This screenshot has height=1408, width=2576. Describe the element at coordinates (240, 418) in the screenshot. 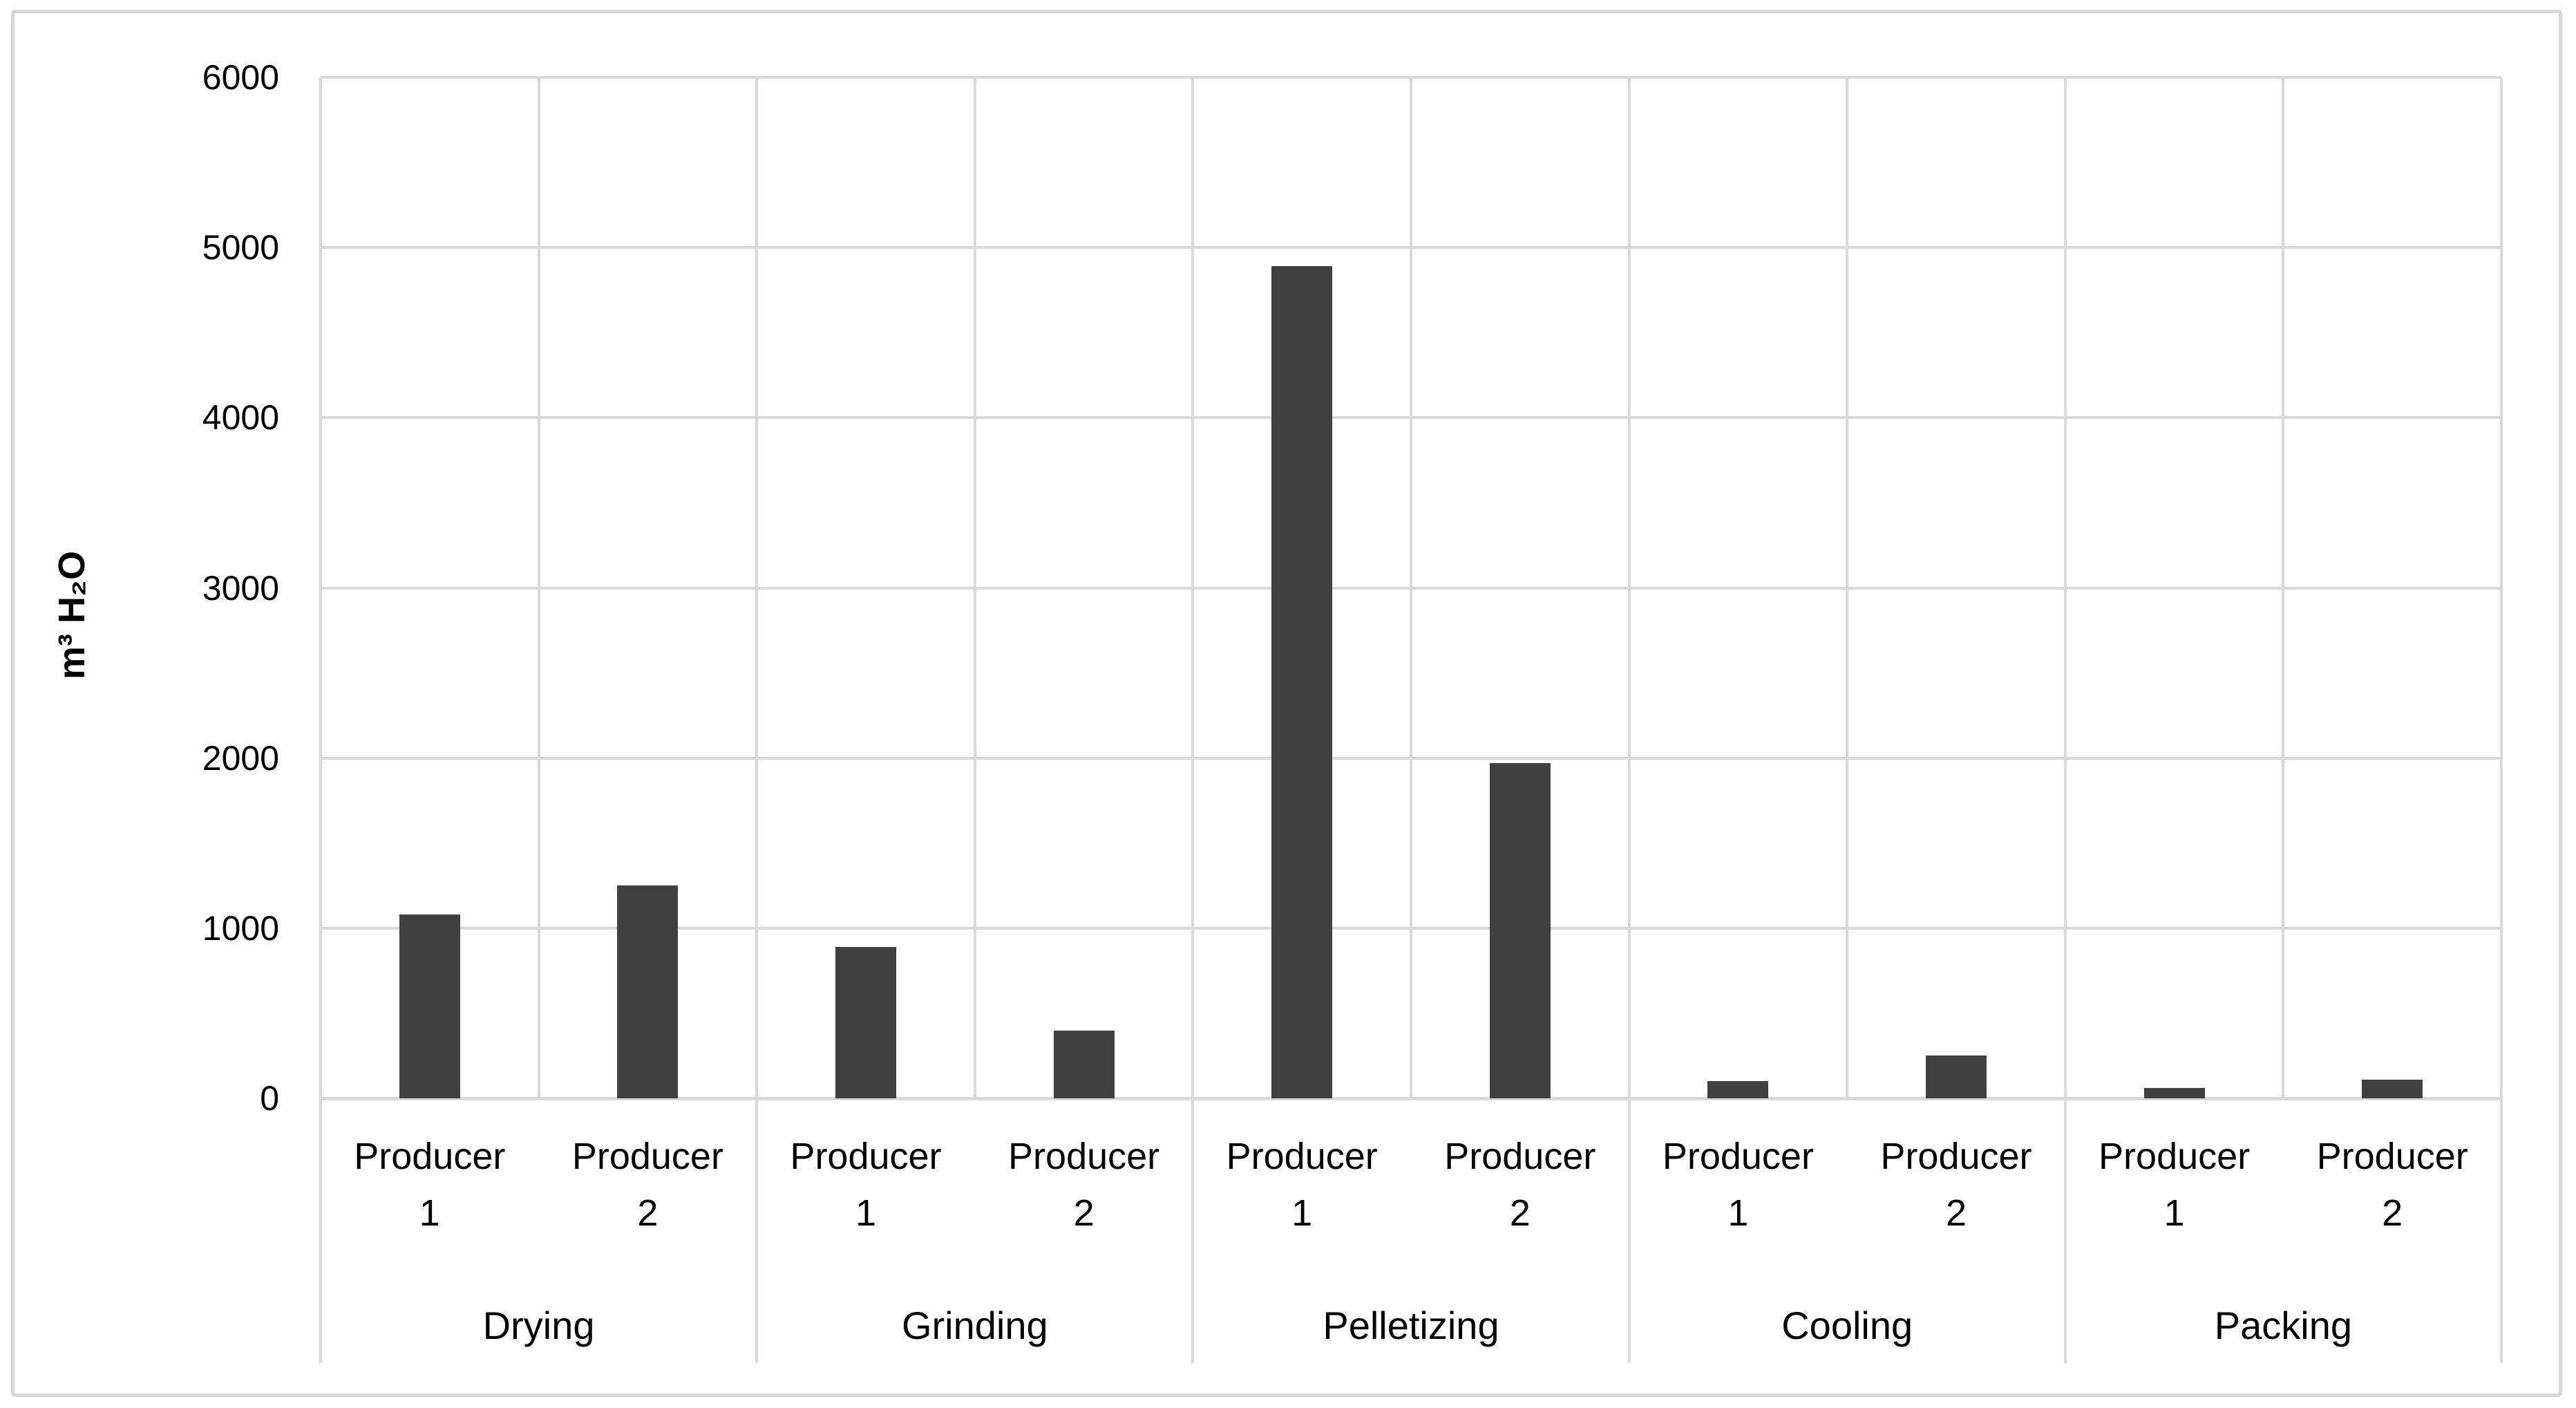

I see `y-tick-label: 4000` at that location.